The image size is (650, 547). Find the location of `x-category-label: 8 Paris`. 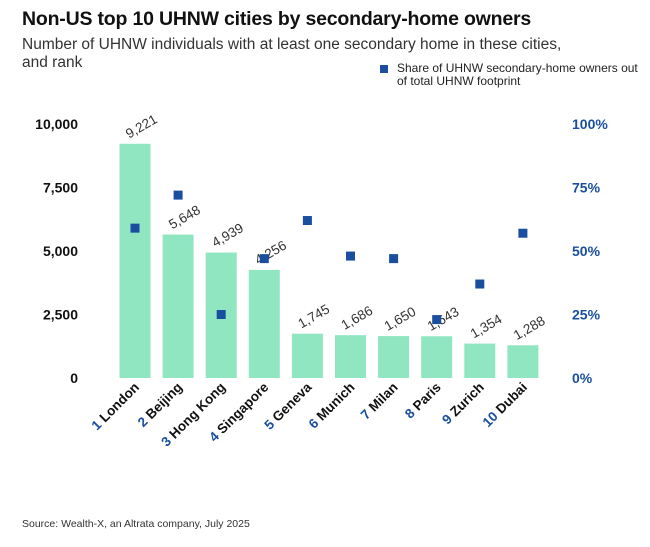

x-category-label: 8 Paris is located at coordinates (423, 401).